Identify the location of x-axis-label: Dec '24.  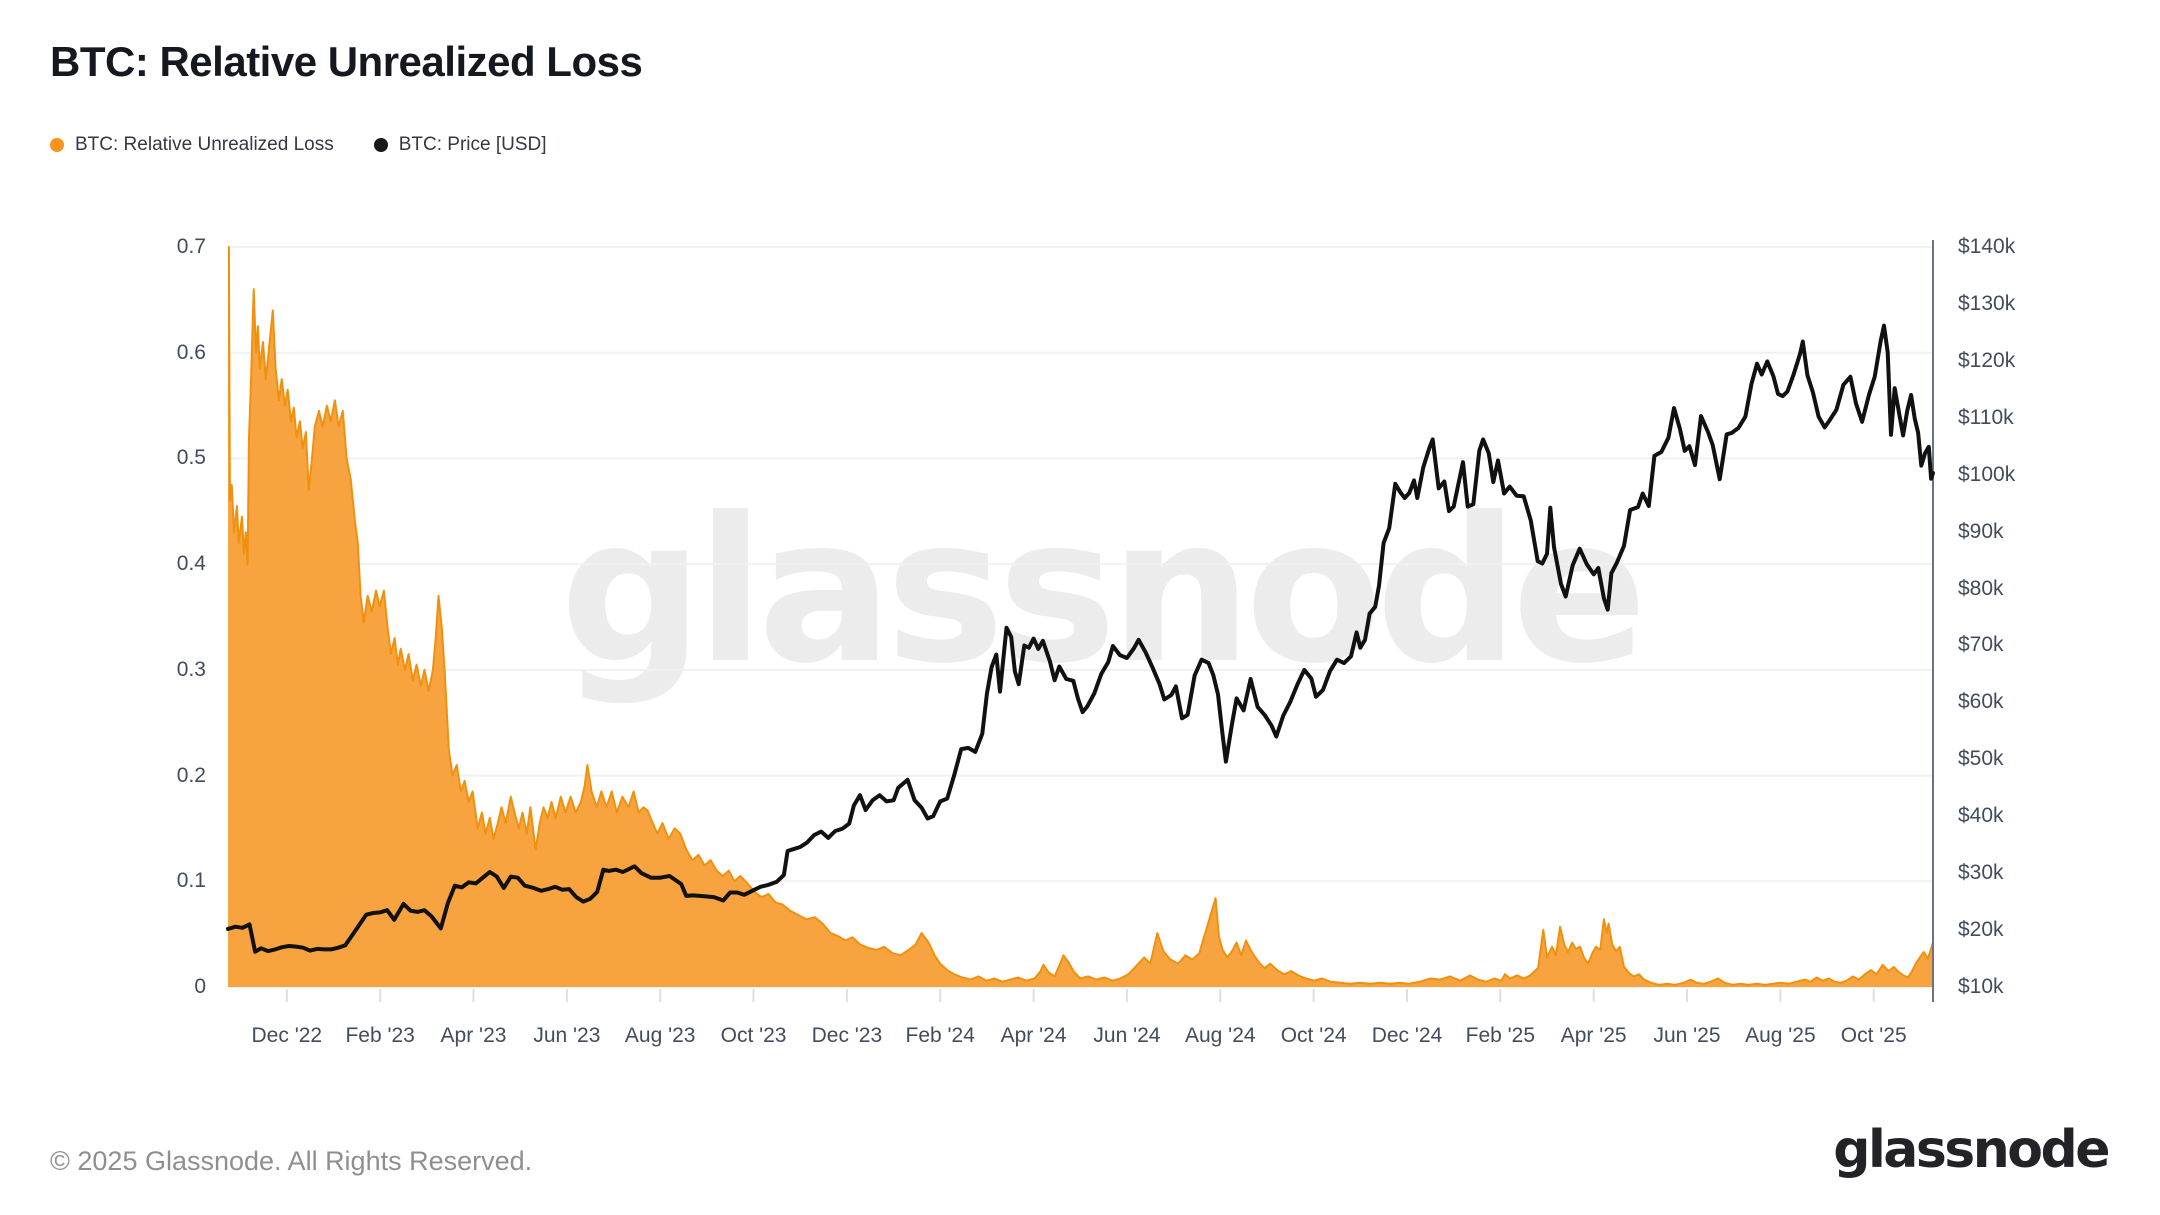
(1407, 1035).